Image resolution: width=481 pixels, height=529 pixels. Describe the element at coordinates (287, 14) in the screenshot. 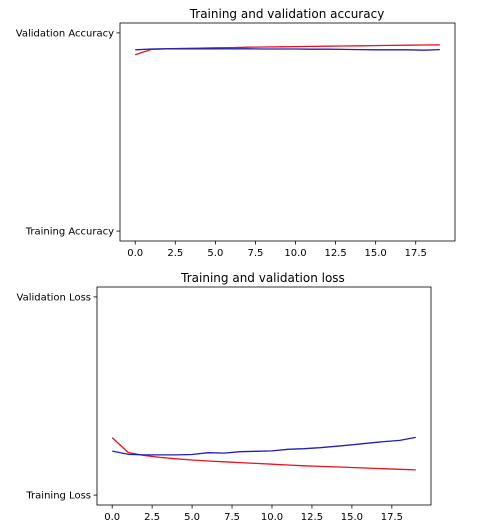

I see `chart-title: Training and validation accuracy` at that location.